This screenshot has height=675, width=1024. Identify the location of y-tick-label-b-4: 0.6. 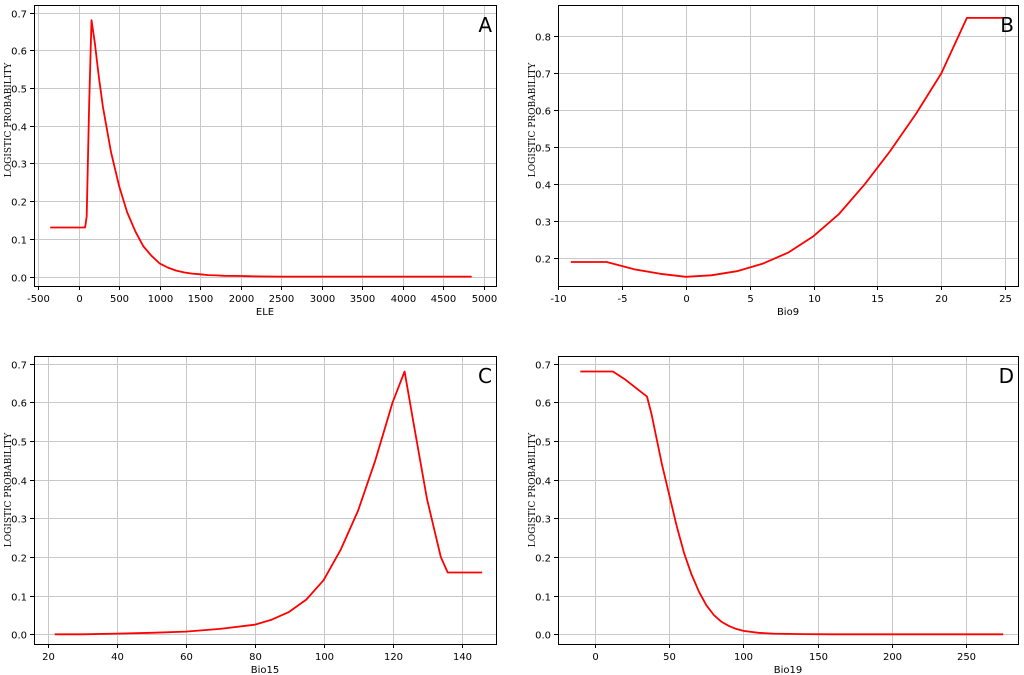
(543, 112).